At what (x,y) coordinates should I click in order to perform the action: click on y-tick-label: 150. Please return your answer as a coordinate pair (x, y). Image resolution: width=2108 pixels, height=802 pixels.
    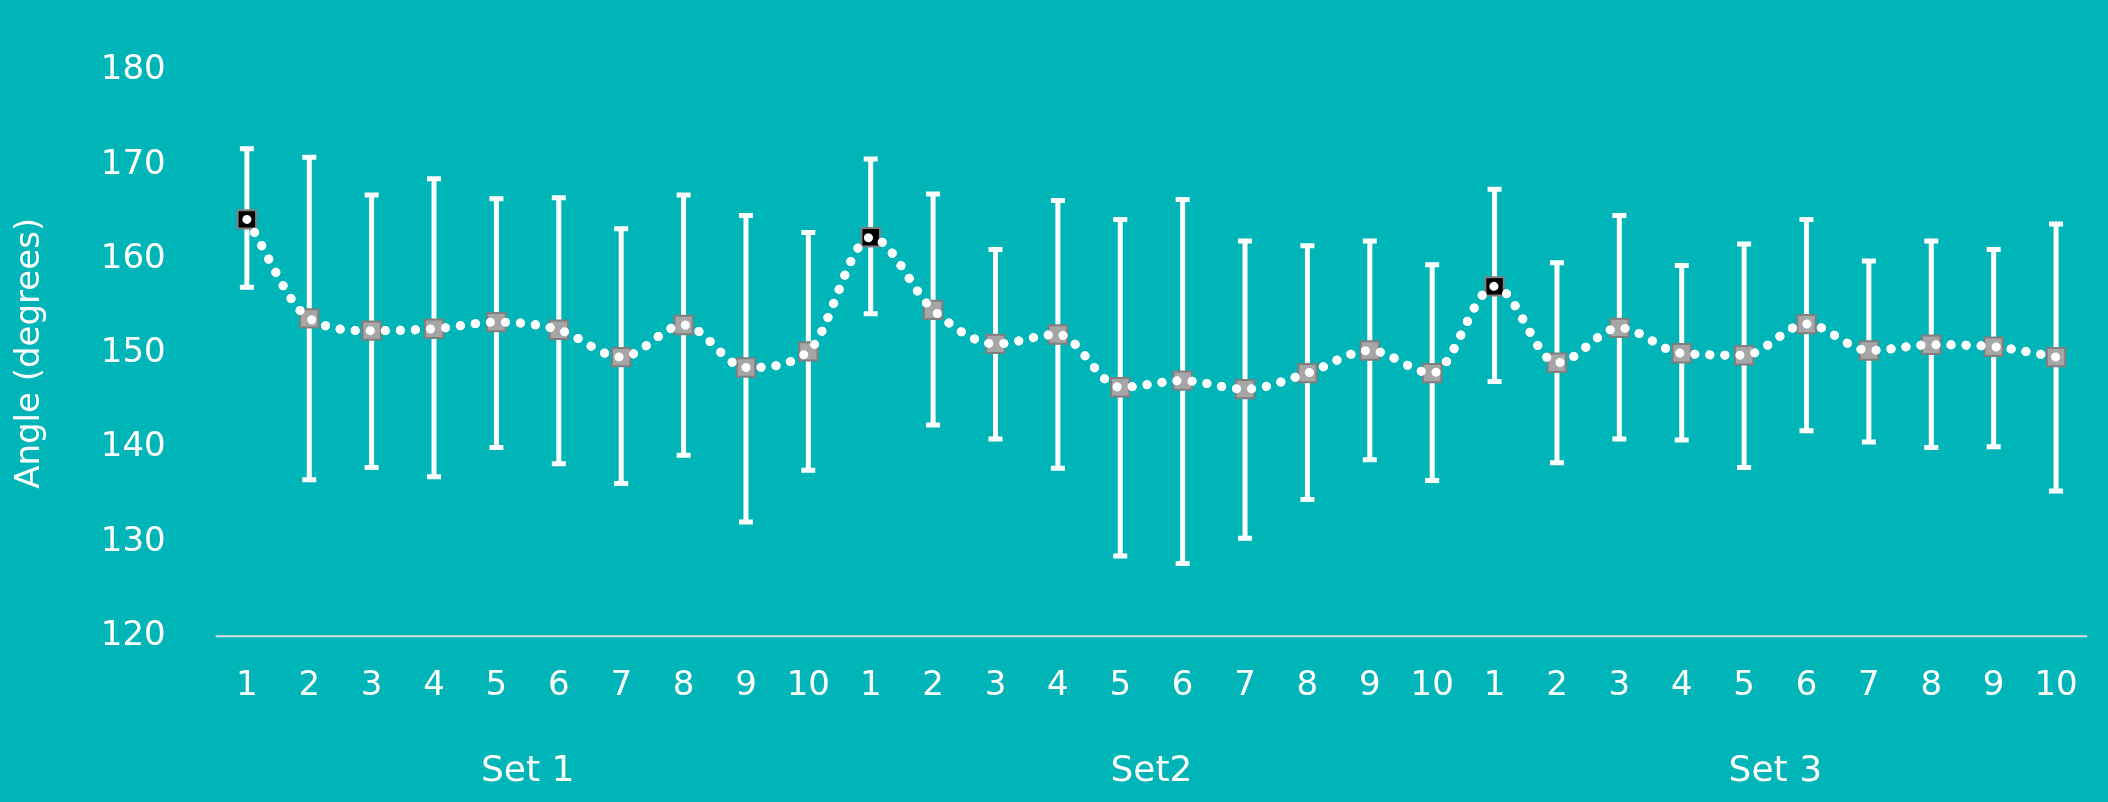
    Looking at the image, I should click on (133, 350).